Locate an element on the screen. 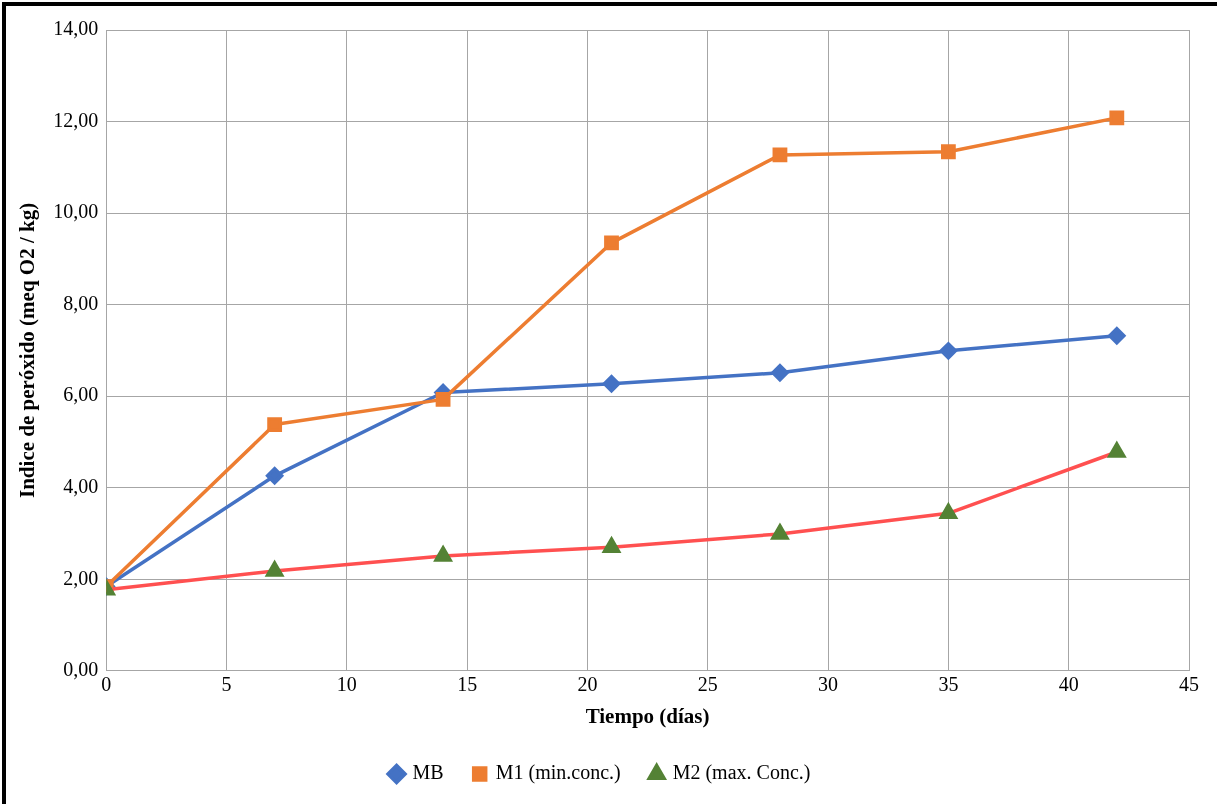  legend-label: M1 (min.conc.) is located at coordinates (558, 773).